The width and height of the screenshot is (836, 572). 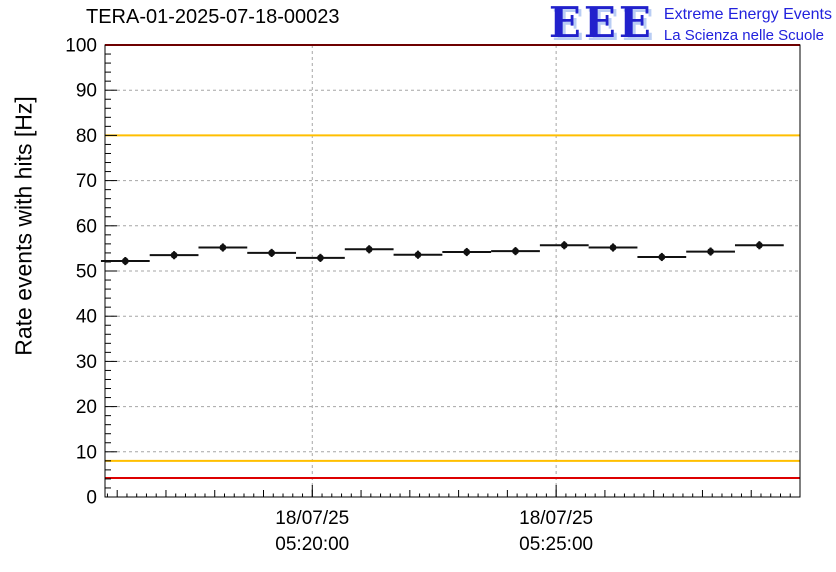 I want to click on svg-text: 50, so click(x=86, y=272).